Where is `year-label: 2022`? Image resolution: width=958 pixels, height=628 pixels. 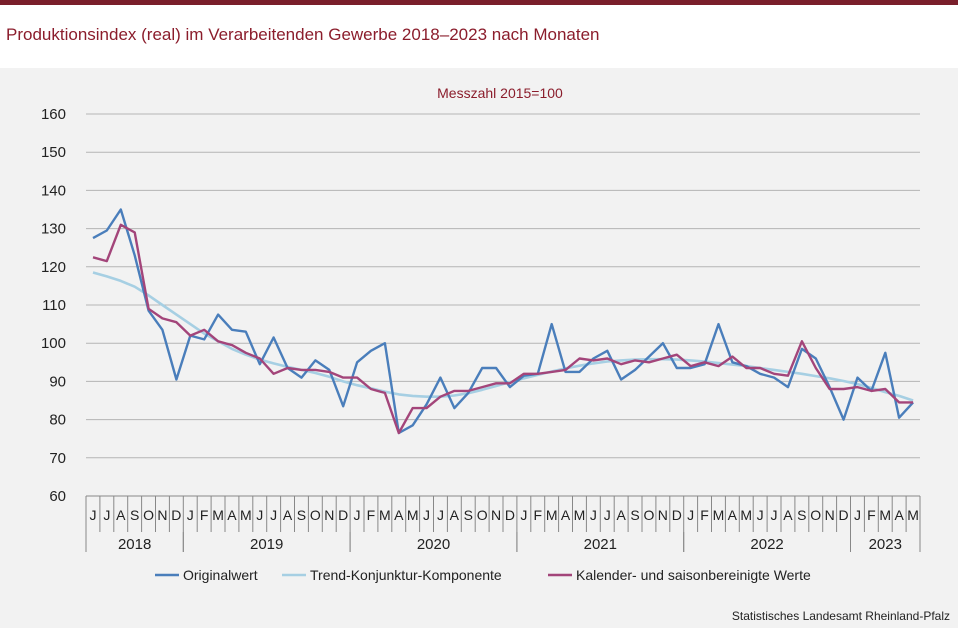 year-label: 2022 is located at coordinates (766, 544).